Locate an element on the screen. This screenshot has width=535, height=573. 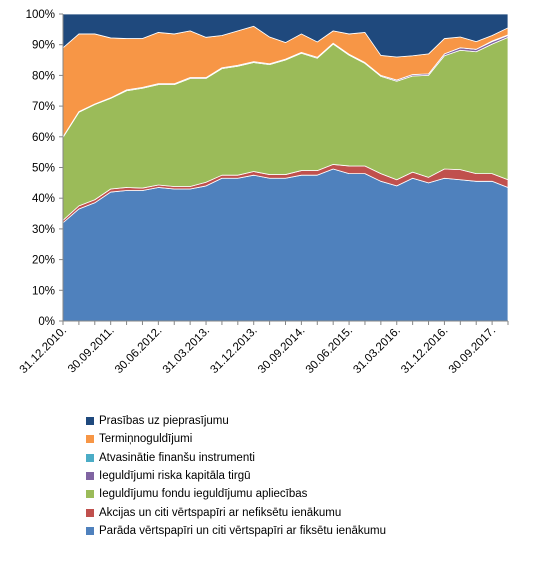
x-tick-label: 31.12.2013. is located at coordinates (233, 350).